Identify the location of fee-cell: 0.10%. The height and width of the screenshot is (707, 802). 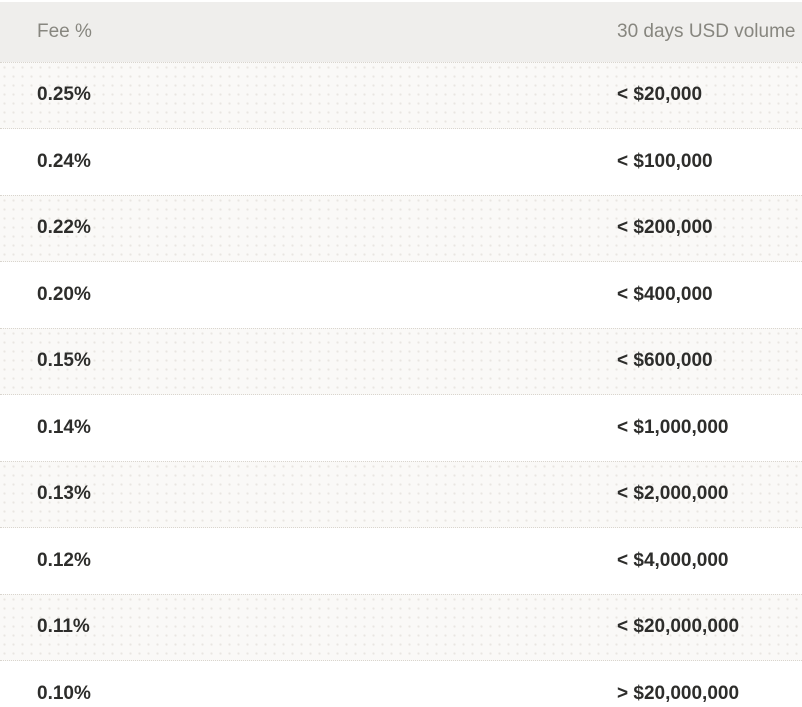
(64, 693).